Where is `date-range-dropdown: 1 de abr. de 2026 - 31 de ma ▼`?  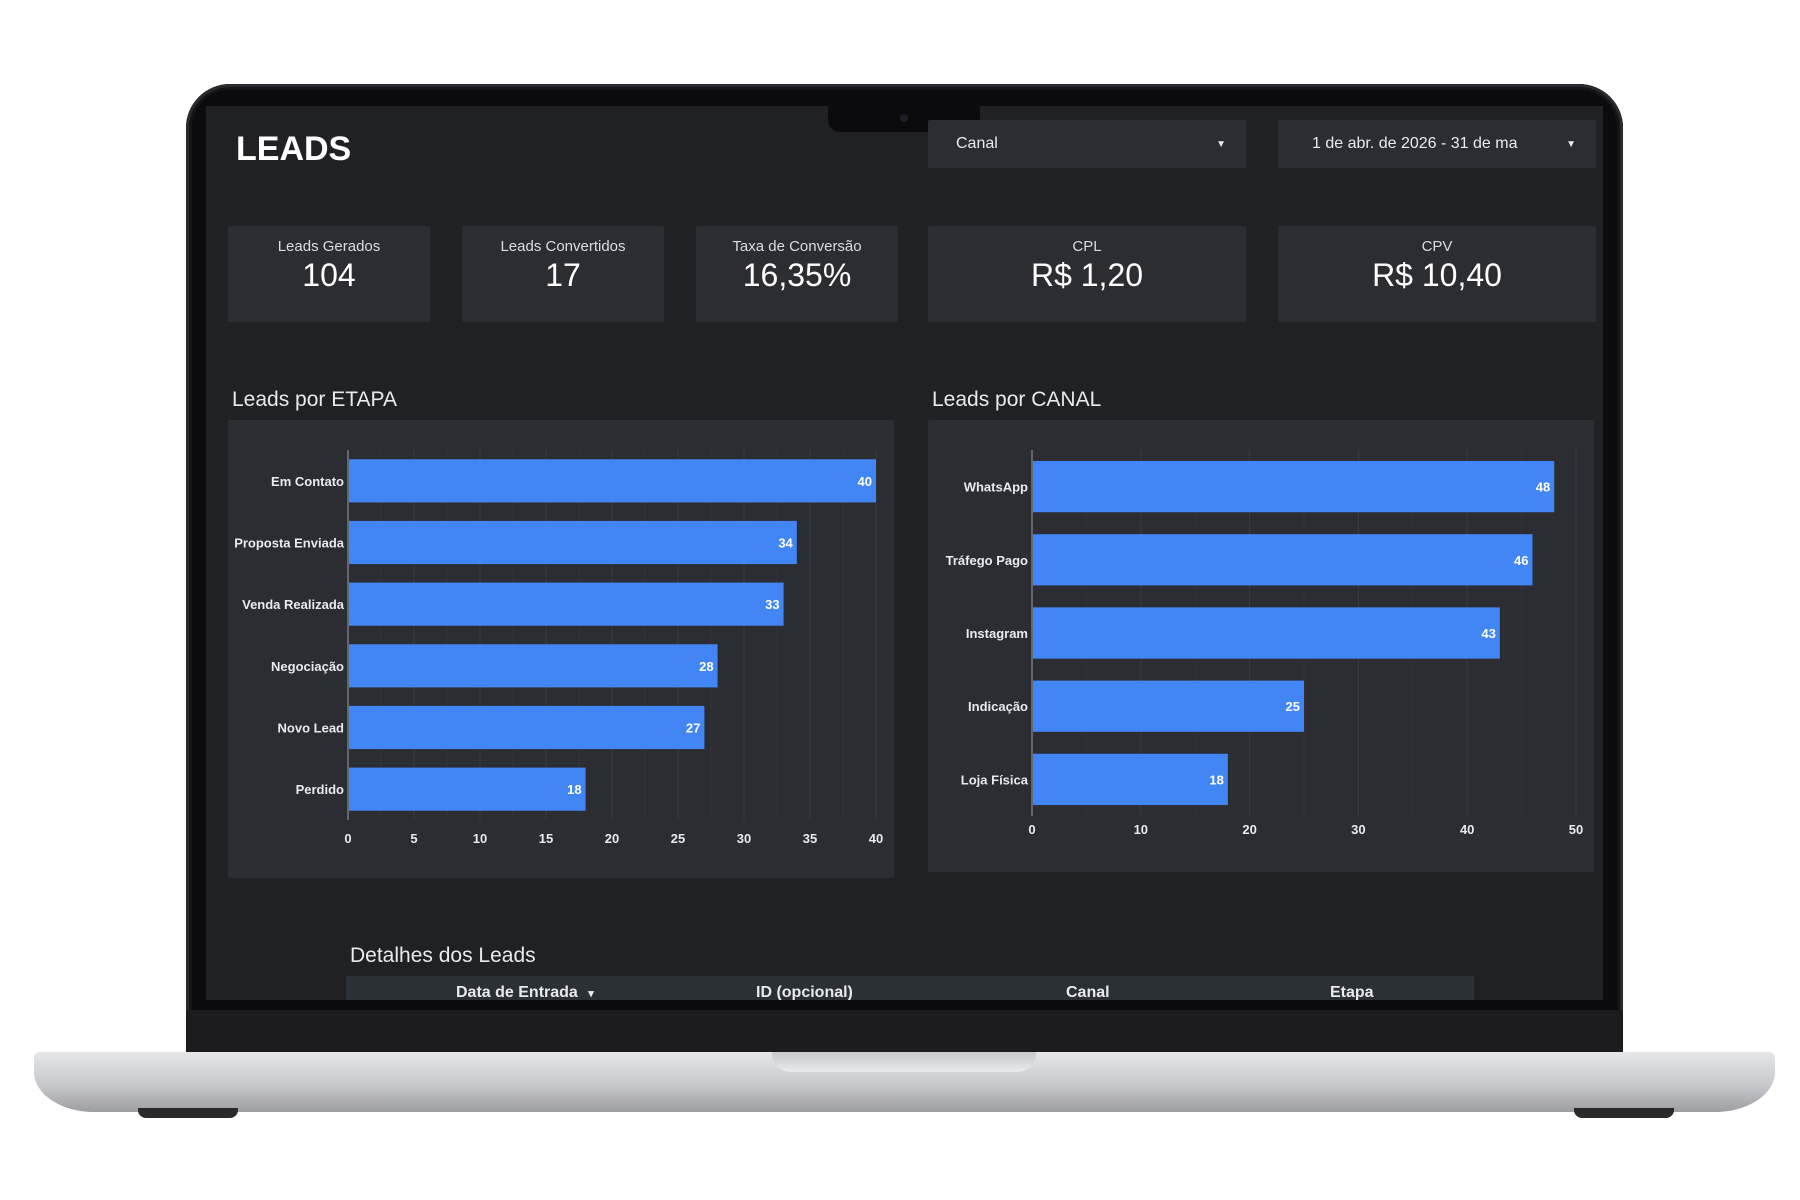
date-range-dropdown: 1 de abr. de 2026 - 31 de ma ▼ is located at coordinates (1437, 144).